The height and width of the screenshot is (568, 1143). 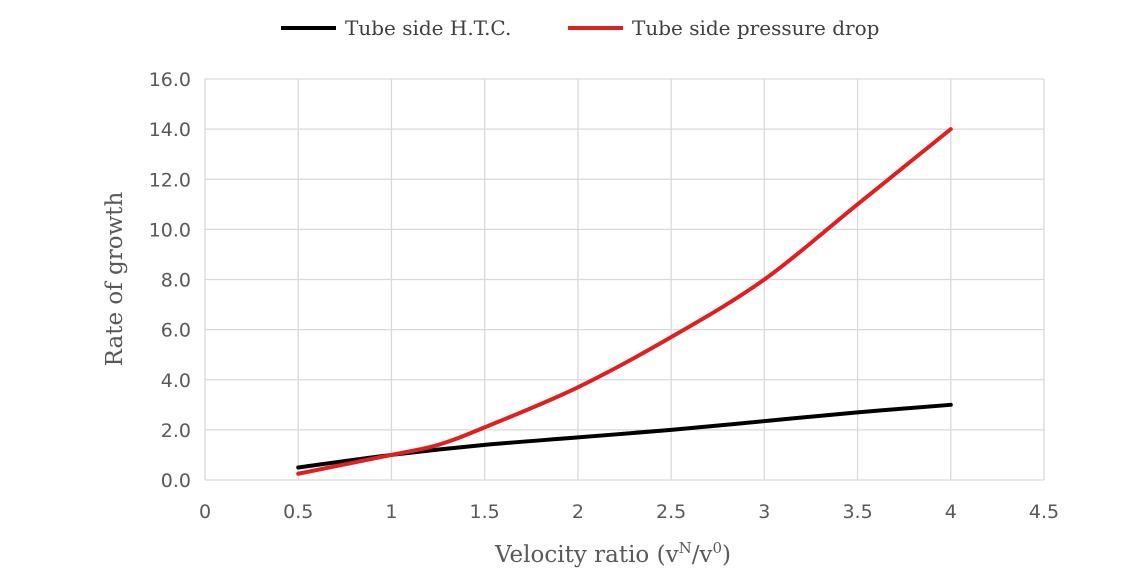 What do you see at coordinates (629, 512) in the screenshot?
I see `x-tick-labels: 0 0.5 1 1.5 2 2.5 3 3.5 4 4.5` at bounding box center [629, 512].